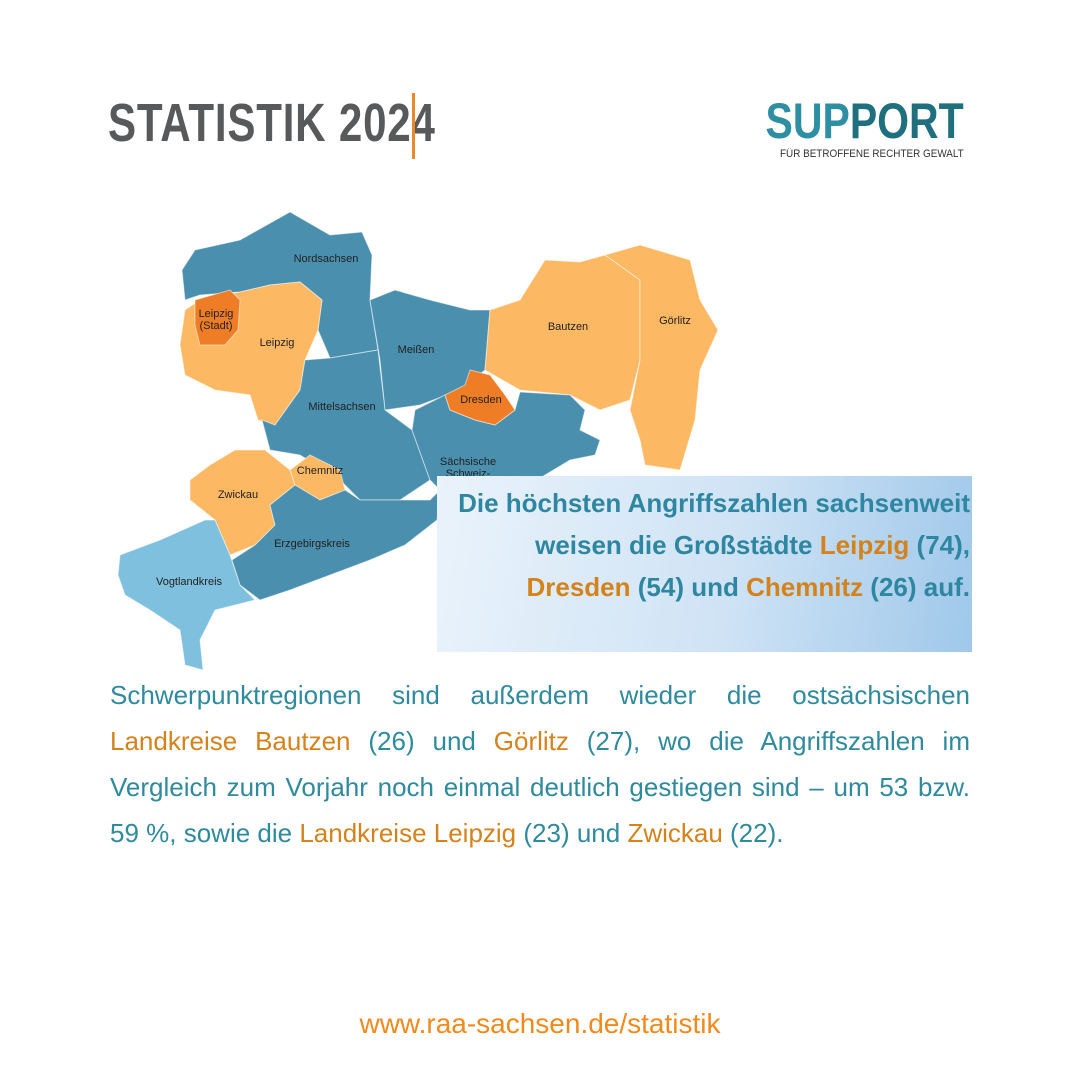 The width and height of the screenshot is (1080, 1080). Describe the element at coordinates (568, 327) in the screenshot. I see `region-label: Bautzen` at that location.